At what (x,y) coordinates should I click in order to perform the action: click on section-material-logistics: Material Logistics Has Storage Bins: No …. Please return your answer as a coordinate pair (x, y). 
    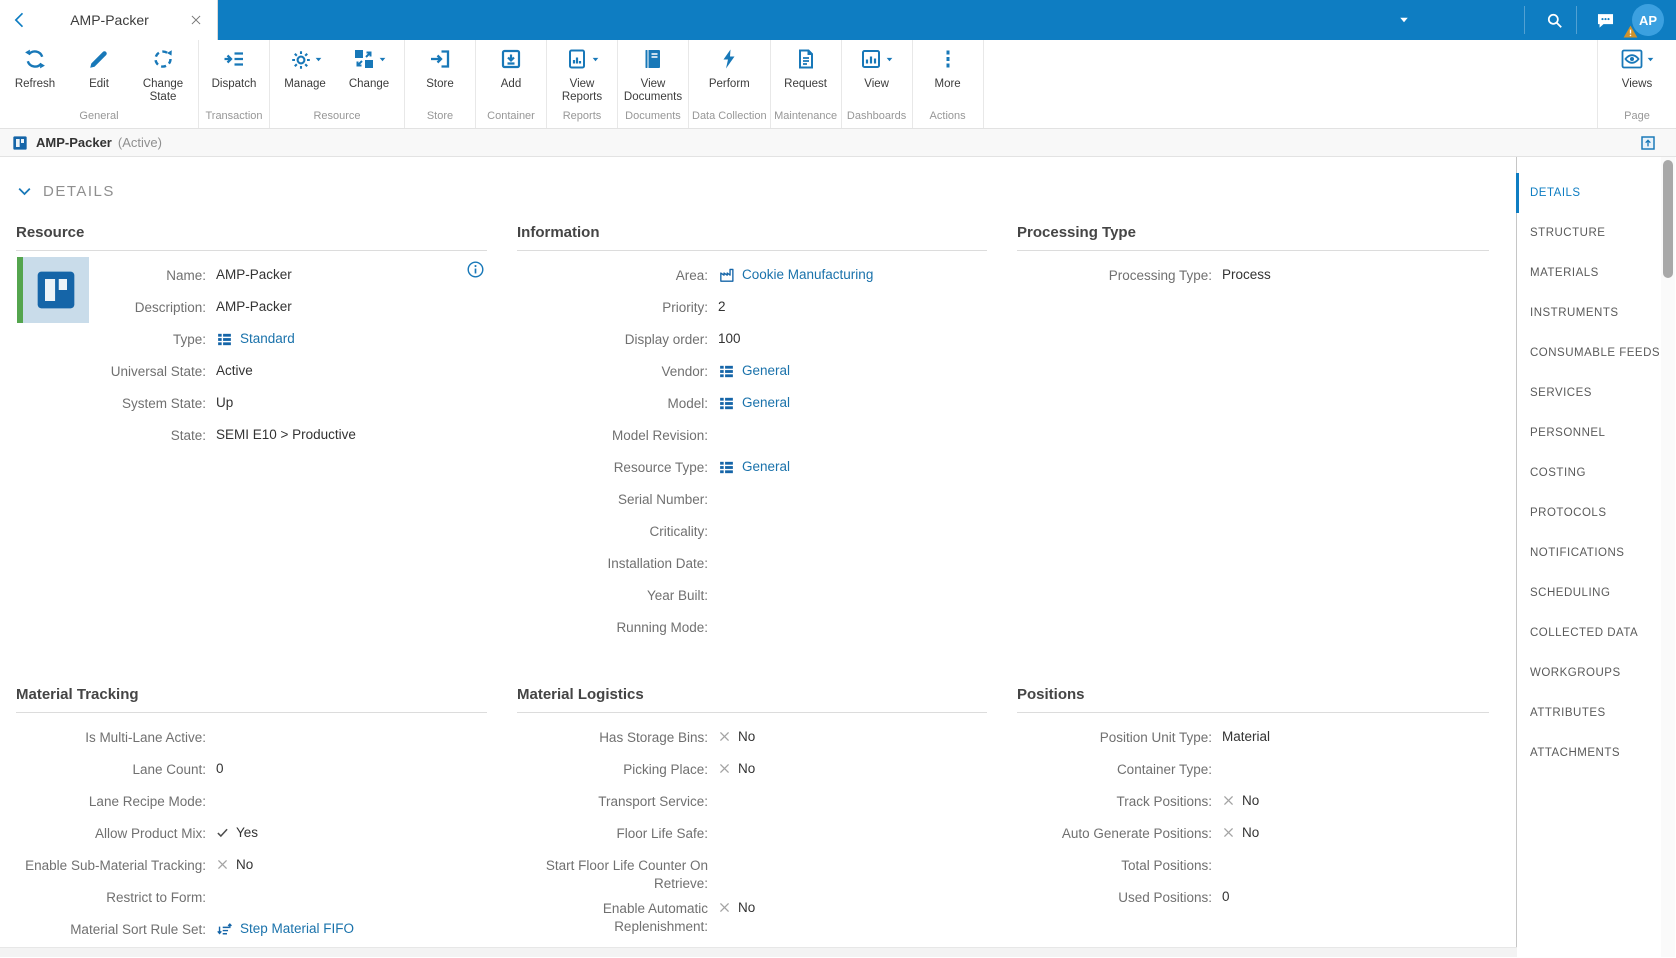
    Looking at the image, I should click on (752, 816).